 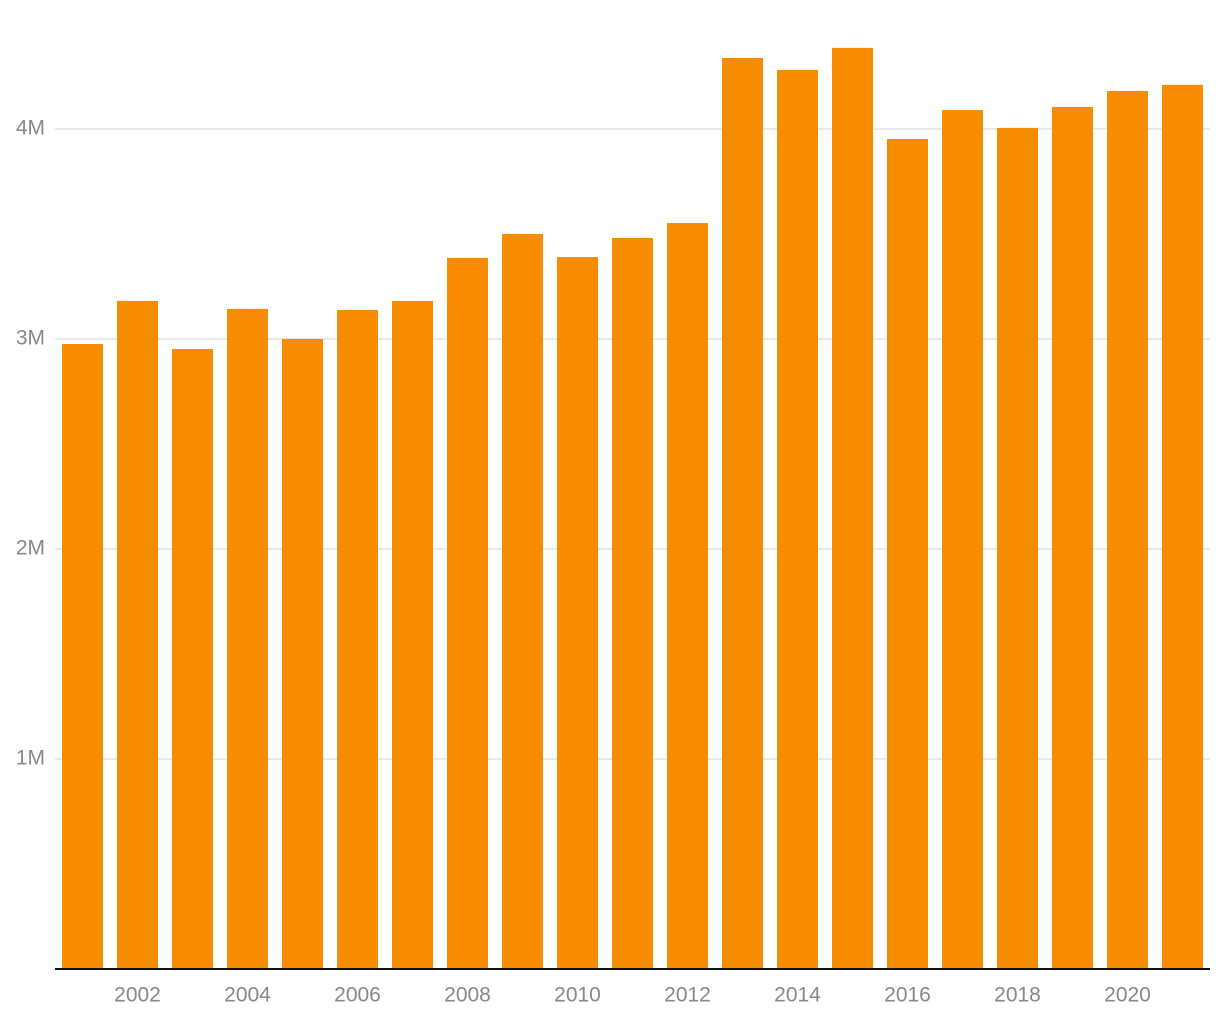 I want to click on x-tick-label: 2020, so click(x=1127, y=995).